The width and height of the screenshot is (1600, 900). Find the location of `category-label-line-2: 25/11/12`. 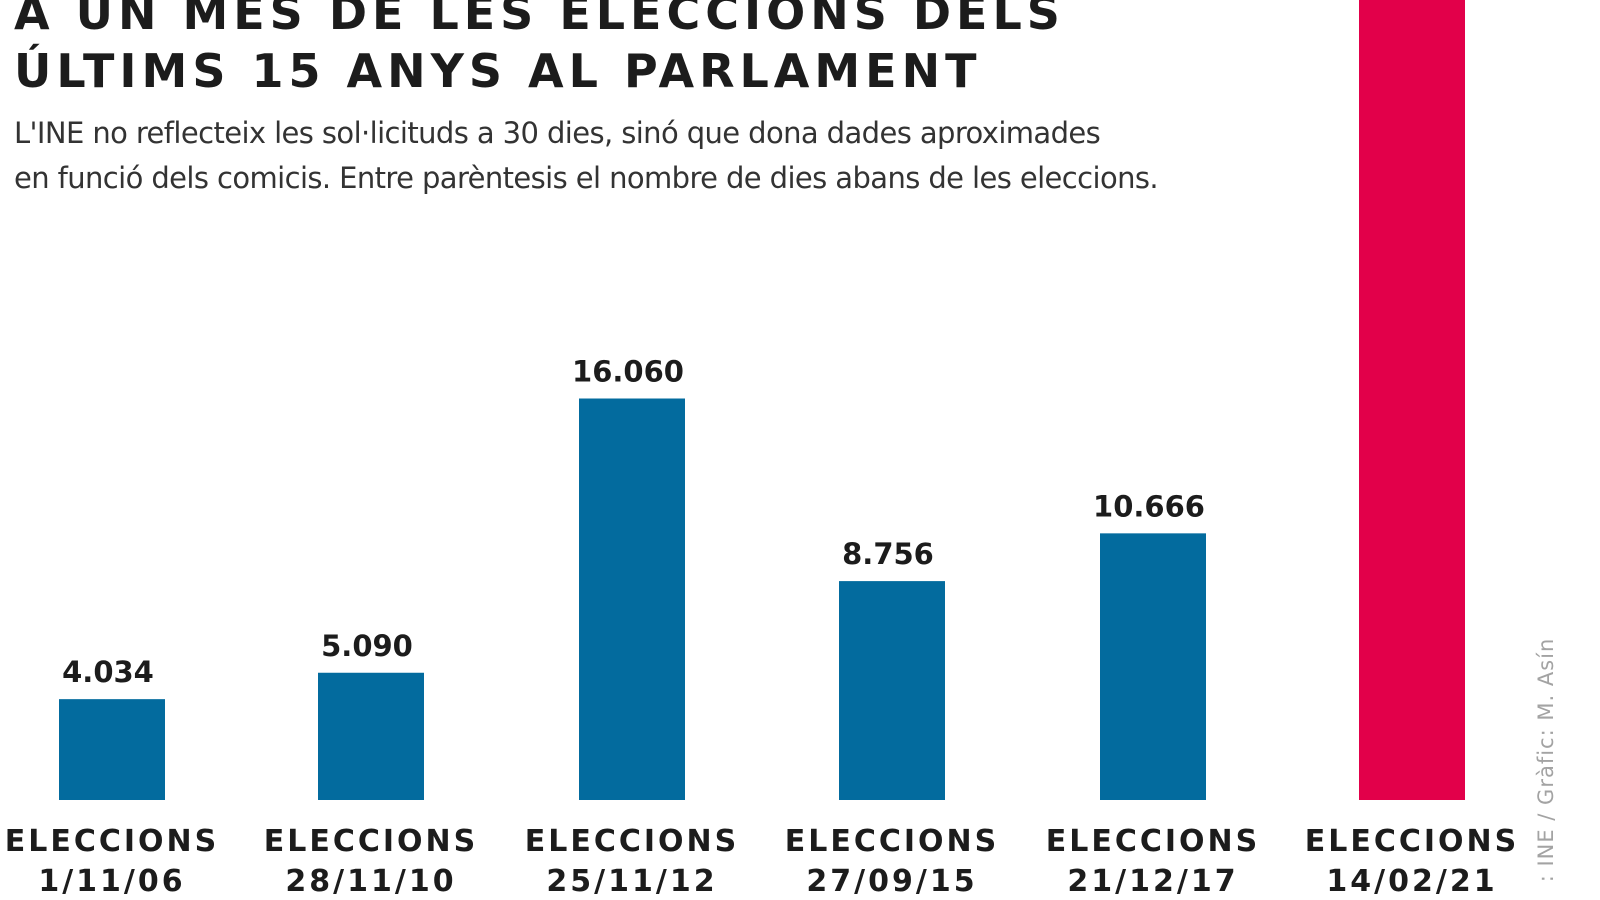

category-label-line-2: 25/11/12 is located at coordinates (631, 881).